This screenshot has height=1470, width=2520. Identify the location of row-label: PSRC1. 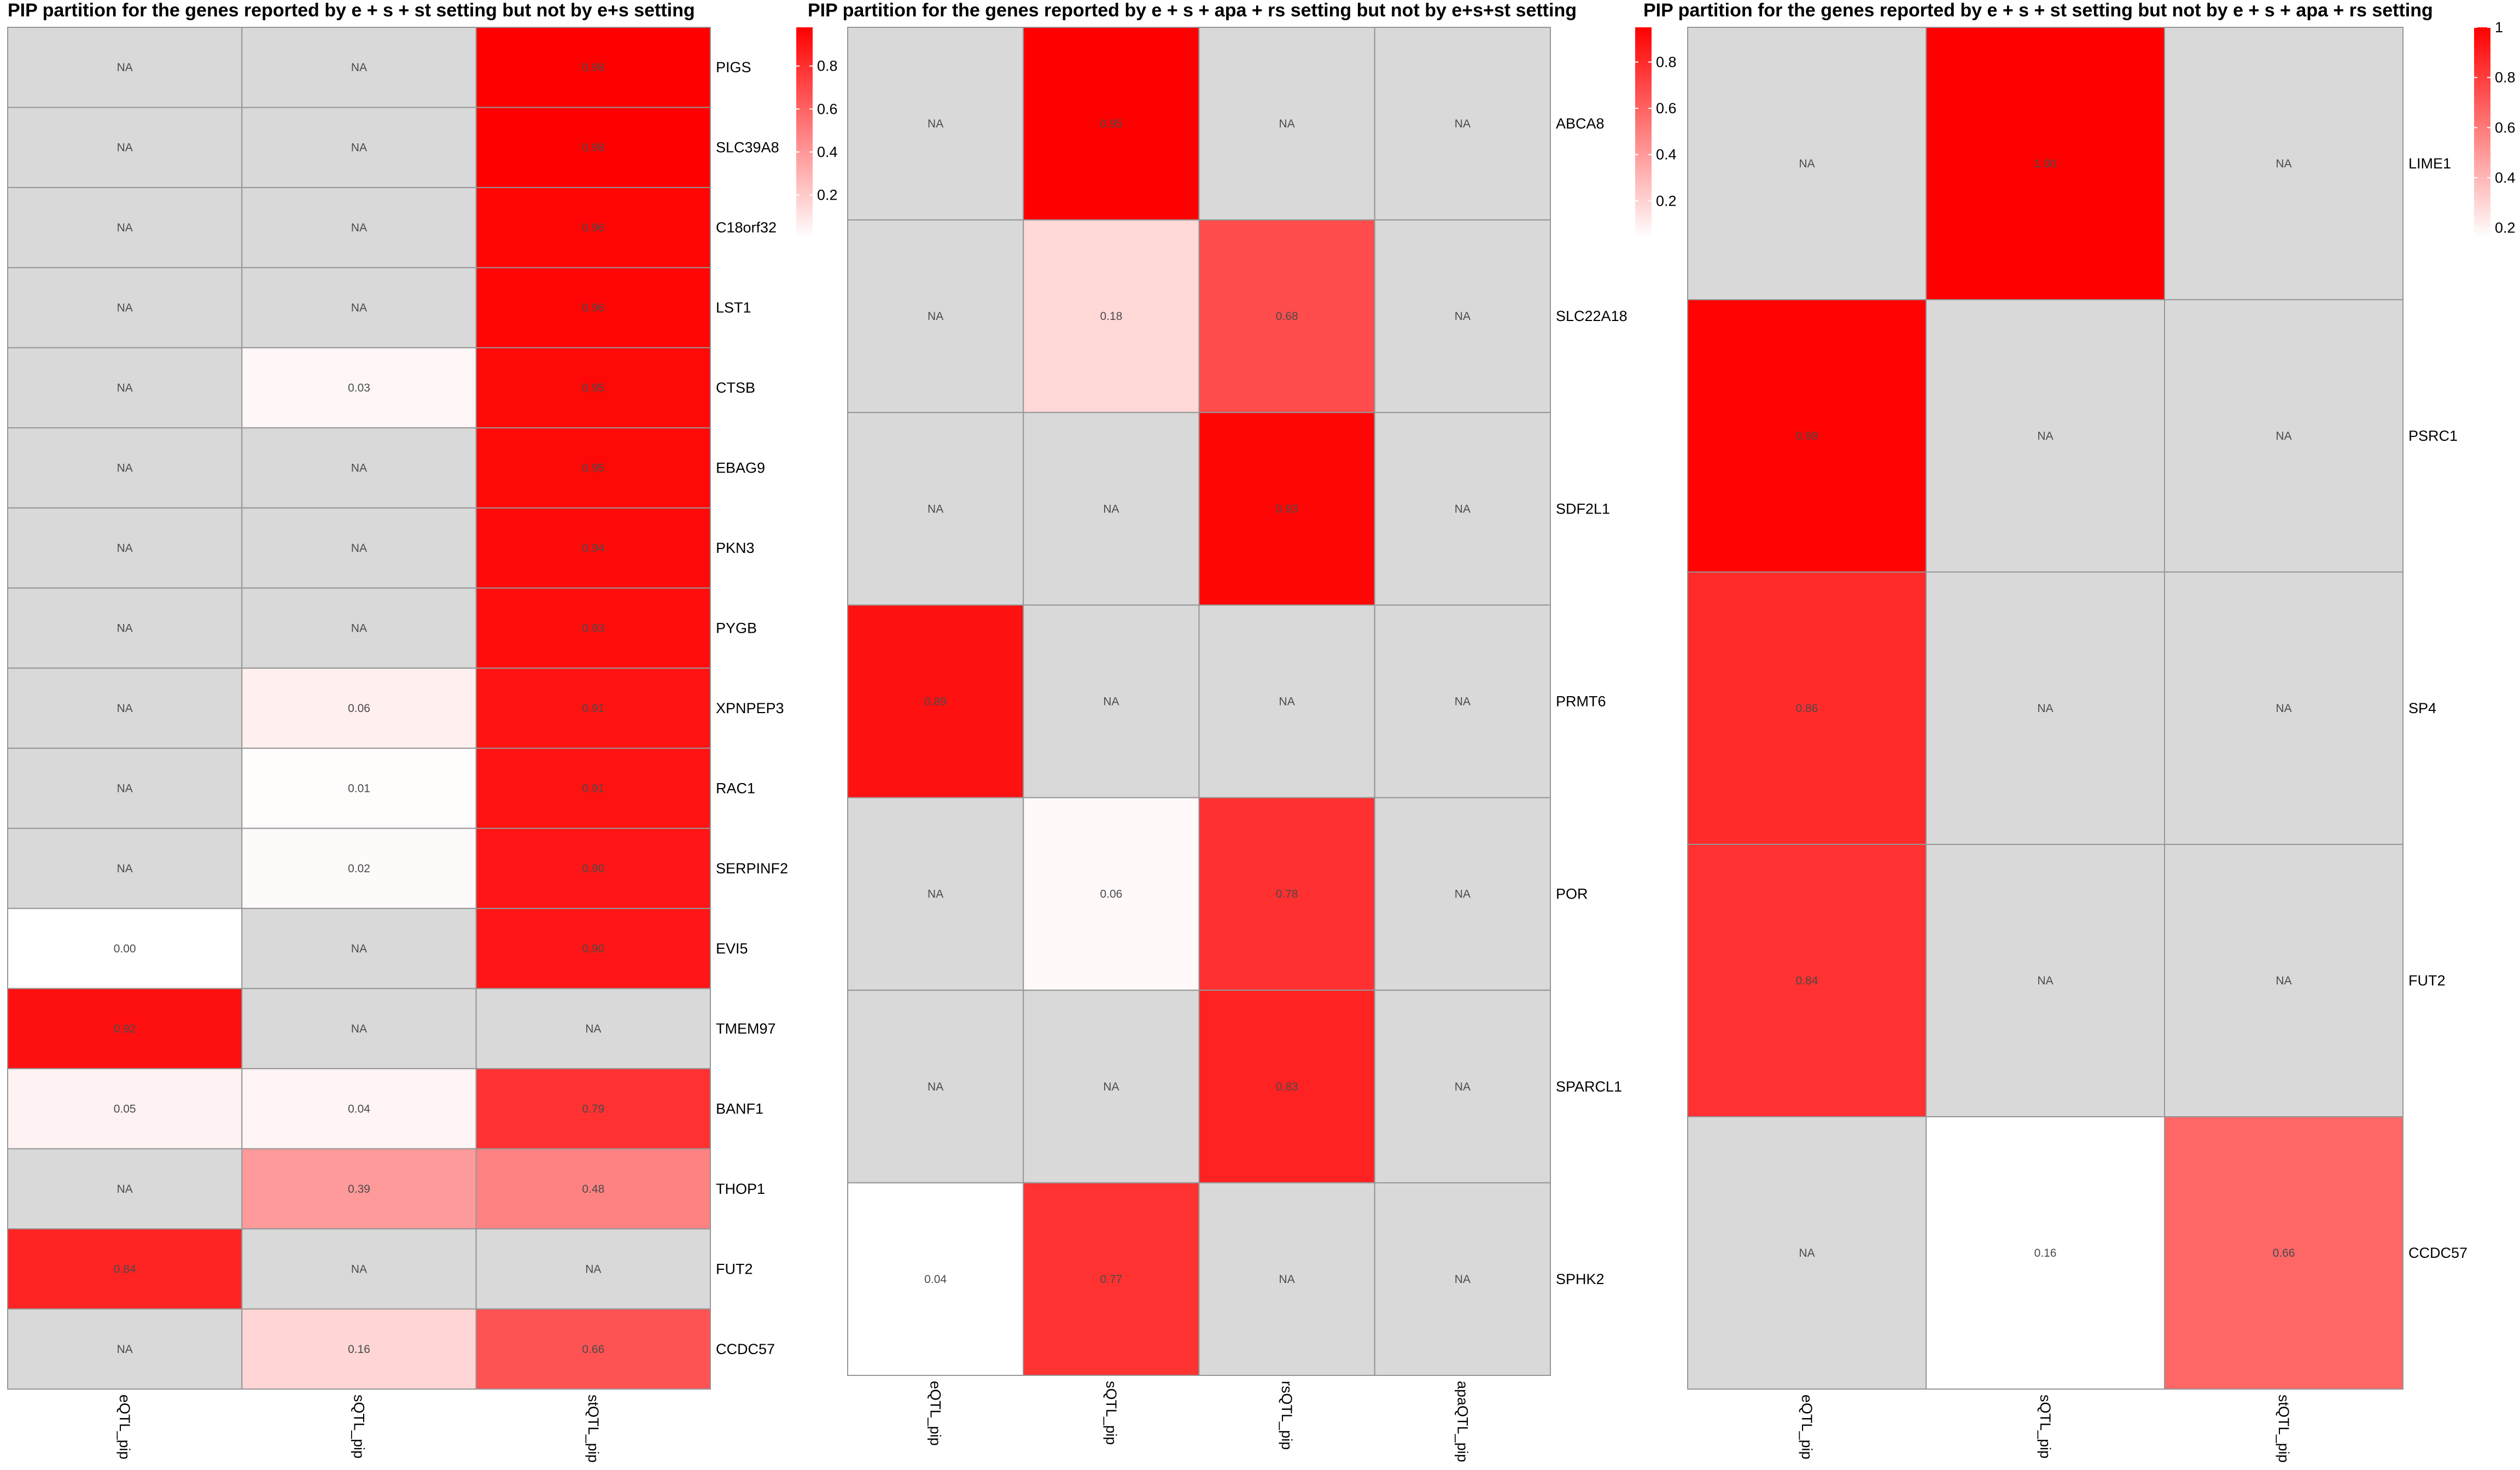
(2433, 436).